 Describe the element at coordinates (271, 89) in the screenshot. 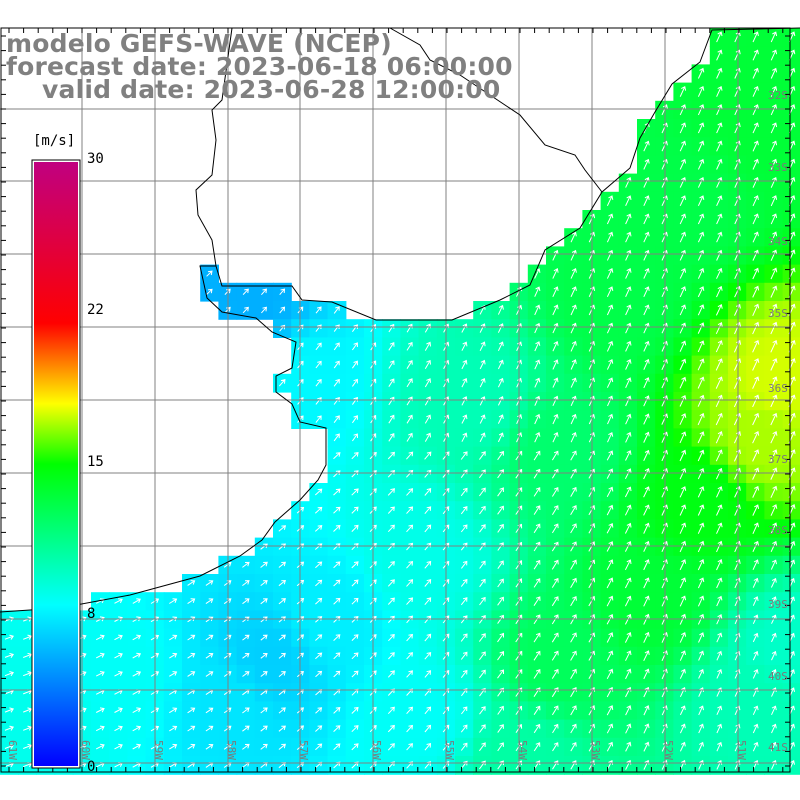

I see `valid-date: valid date: 2023-06-28 12:00:00` at that location.